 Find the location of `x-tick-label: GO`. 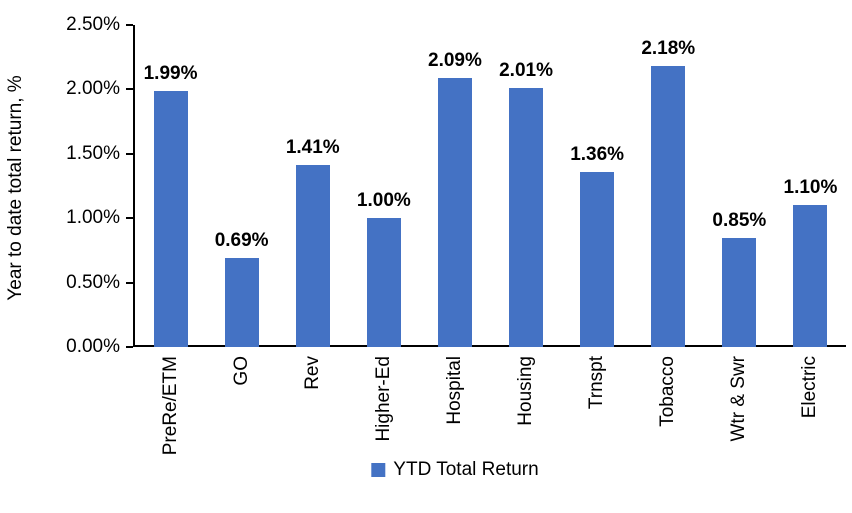

x-tick-label: GO is located at coordinates (241, 371).